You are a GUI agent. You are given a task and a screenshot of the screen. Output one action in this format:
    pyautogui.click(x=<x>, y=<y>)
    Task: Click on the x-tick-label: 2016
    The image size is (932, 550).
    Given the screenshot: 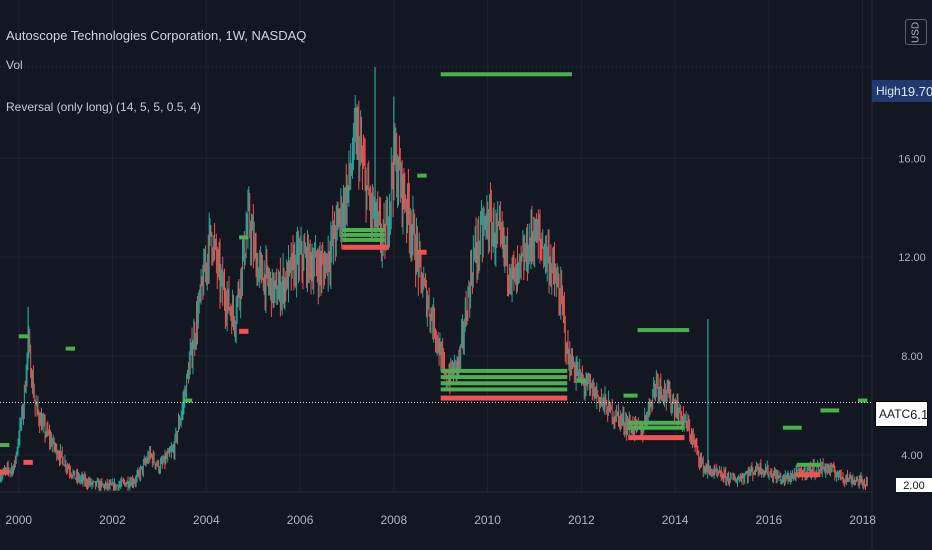 What is the action you would take?
    pyautogui.click(x=769, y=520)
    